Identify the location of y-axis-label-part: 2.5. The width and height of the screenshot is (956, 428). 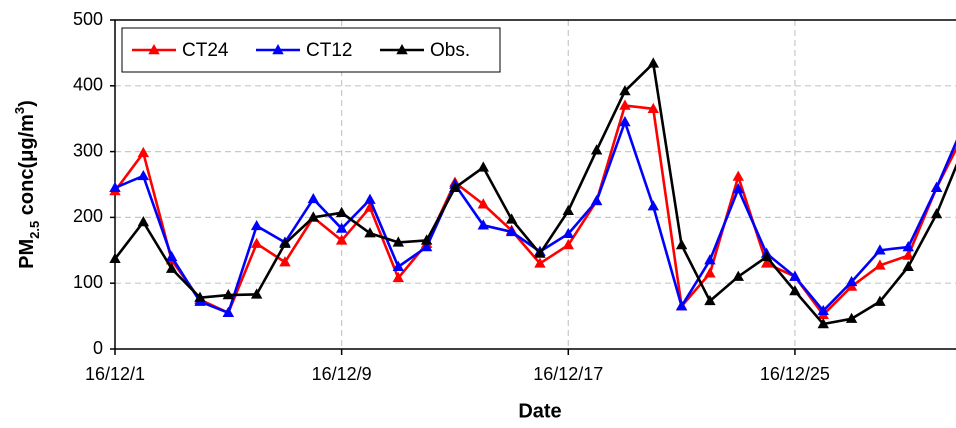
(34, 230).